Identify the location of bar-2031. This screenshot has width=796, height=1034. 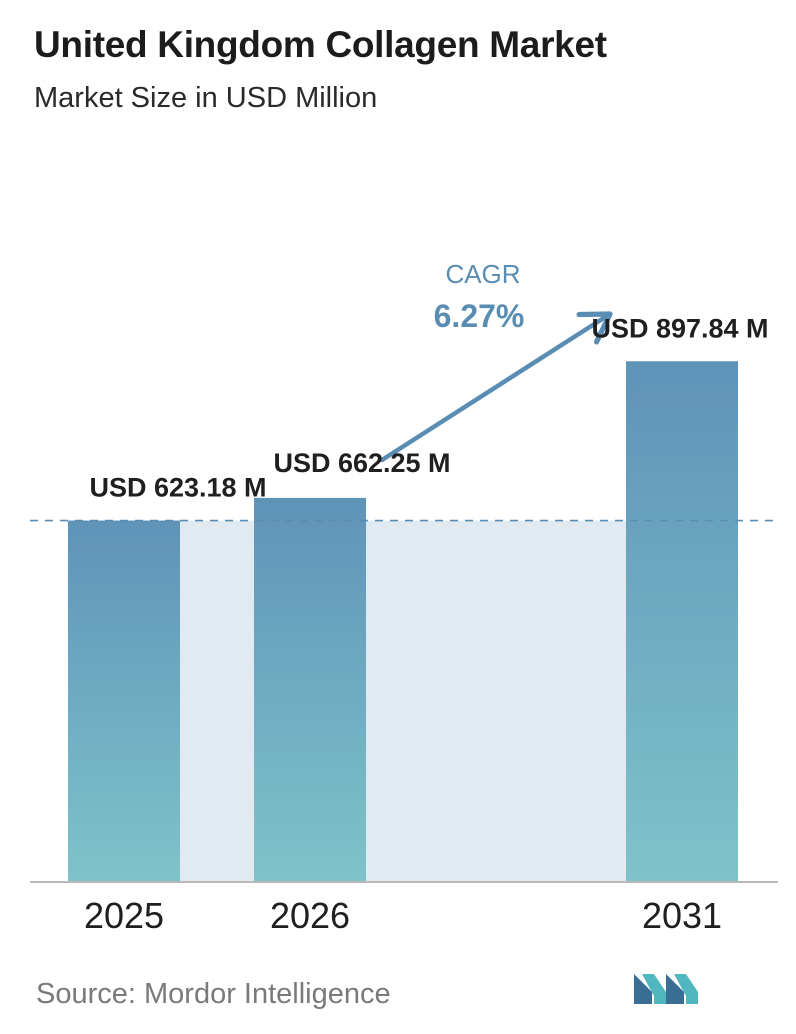
(682, 621).